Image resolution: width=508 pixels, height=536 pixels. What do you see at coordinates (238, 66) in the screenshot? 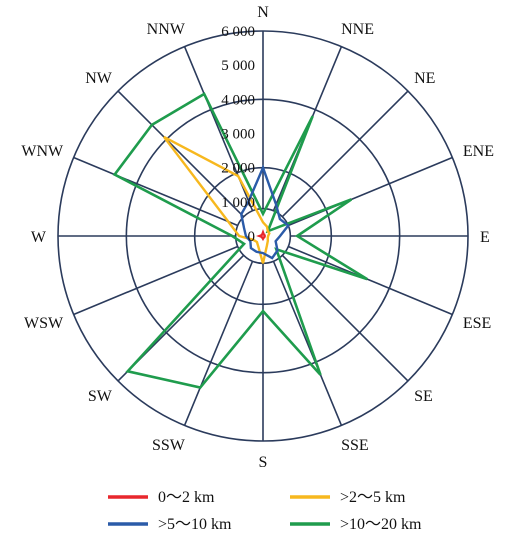
I see `radial-tick-label: 5 000` at bounding box center [238, 66].